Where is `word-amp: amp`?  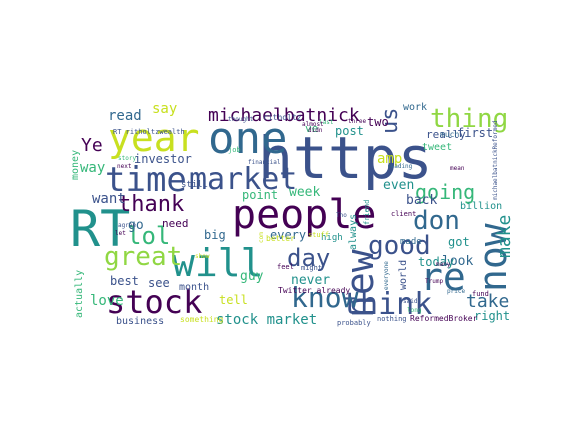 word-amp: amp is located at coordinates (389, 159).